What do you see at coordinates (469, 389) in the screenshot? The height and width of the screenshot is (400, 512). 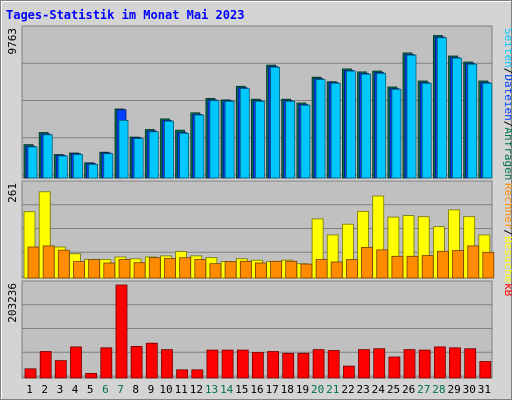 I see `x-tick-label-day-30: 30` at bounding box center [469, 389].